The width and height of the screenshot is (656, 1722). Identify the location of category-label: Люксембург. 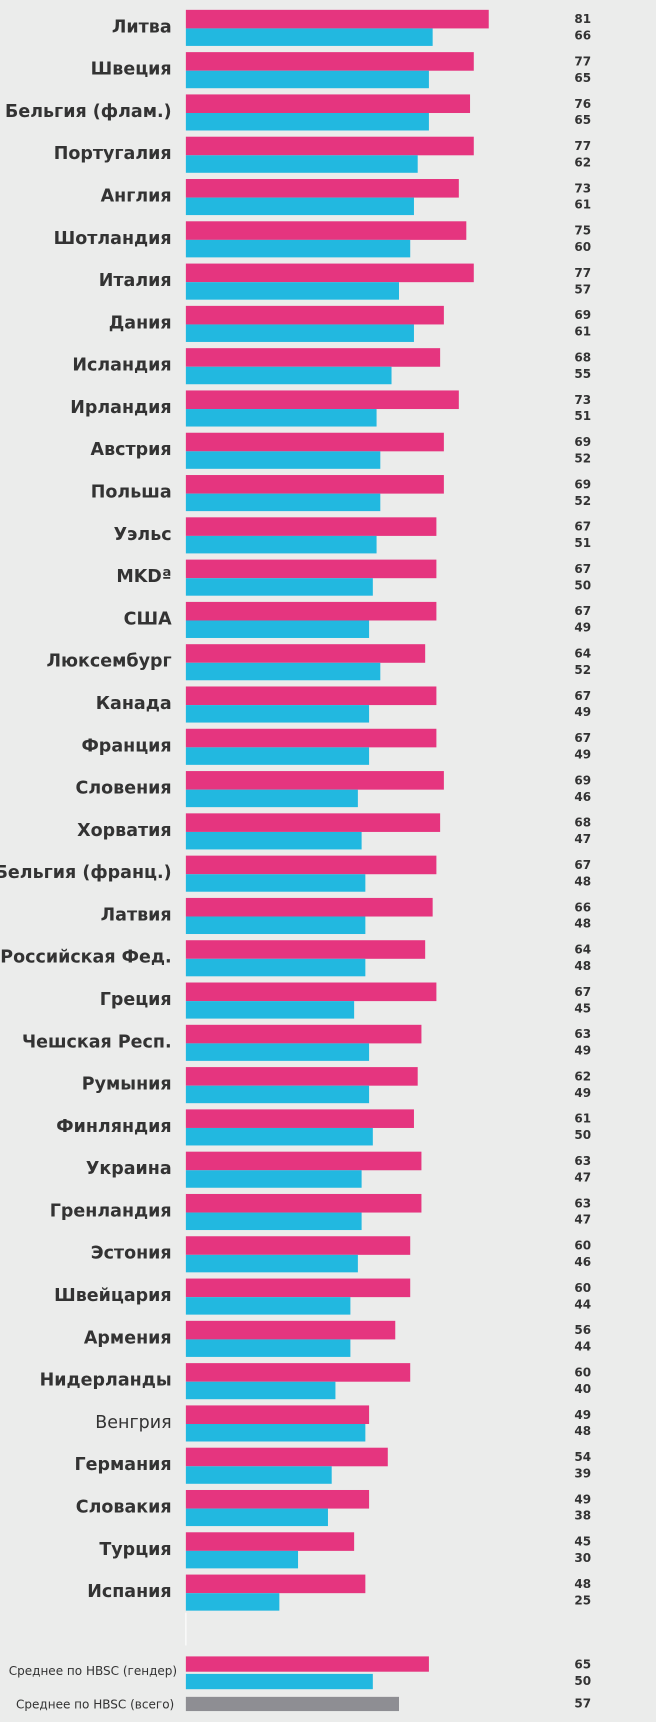
(108, 662).